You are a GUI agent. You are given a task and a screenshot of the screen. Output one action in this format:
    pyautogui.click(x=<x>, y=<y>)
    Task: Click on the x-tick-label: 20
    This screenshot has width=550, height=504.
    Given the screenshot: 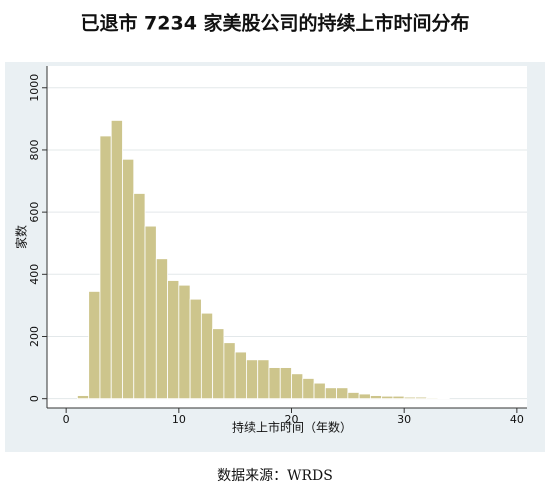 What is the action you would take?
    pyautogui.click(x=292, y=419)
    